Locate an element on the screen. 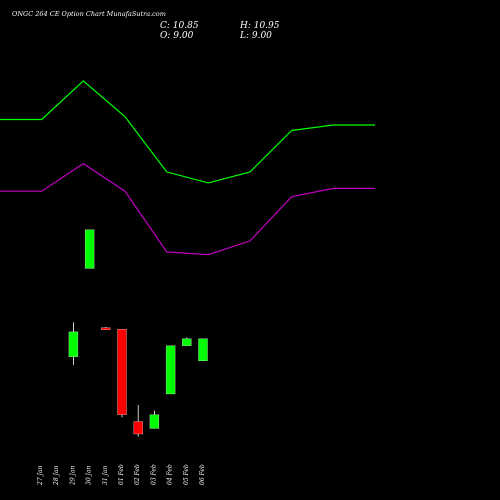 The width and height of the screenshot is (500, 500). x-tick-label: 29 Jan is located at coordinates (72, 475).